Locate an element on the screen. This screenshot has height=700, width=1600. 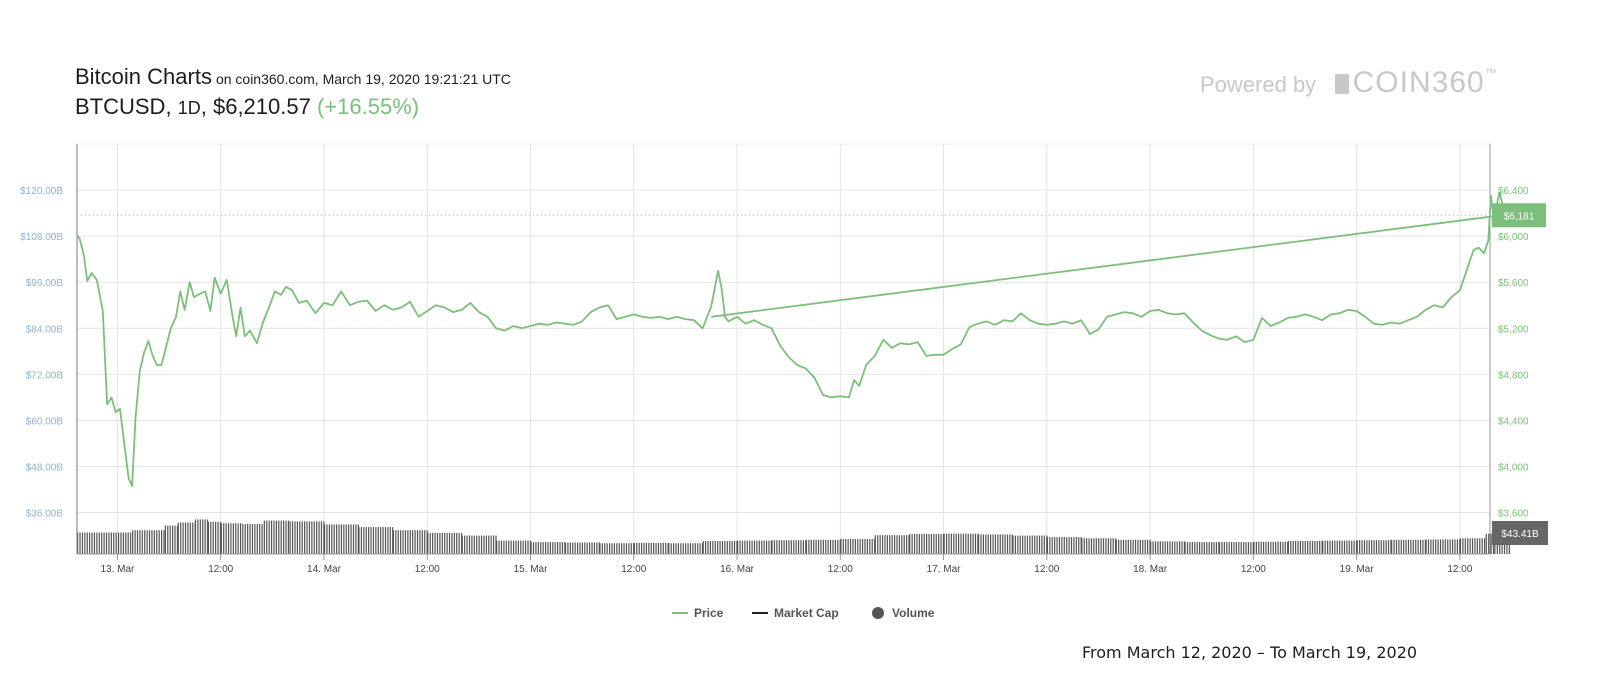
chart-title: Bitcoin Charts is located at coordinates (143, 76).